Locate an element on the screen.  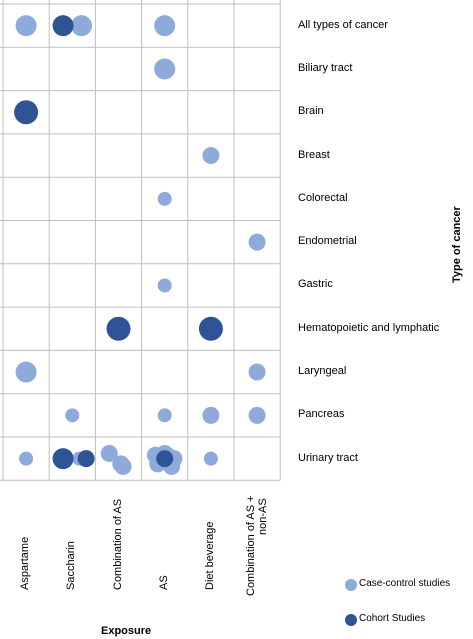
row-label: Brain is located at coordinates (311, 111).